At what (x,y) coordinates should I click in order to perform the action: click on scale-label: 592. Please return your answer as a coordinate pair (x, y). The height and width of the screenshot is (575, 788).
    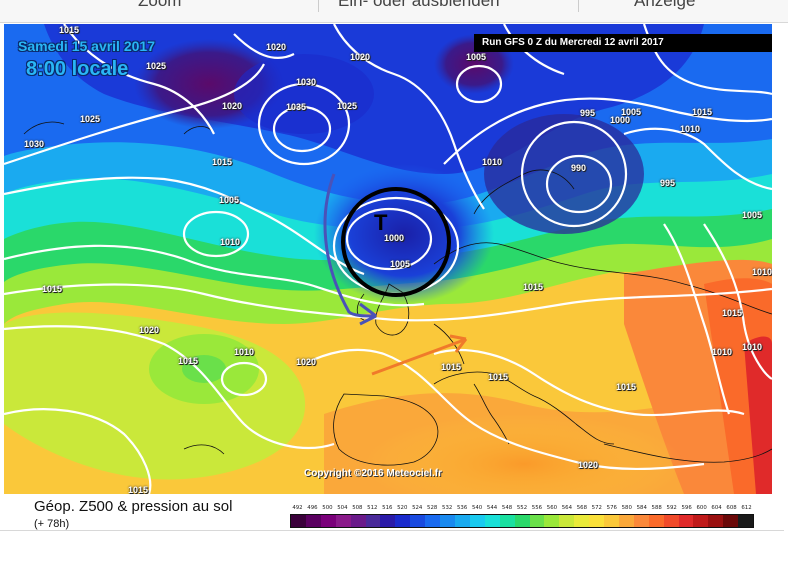
    Looking at the image, I should click on (671, 508).